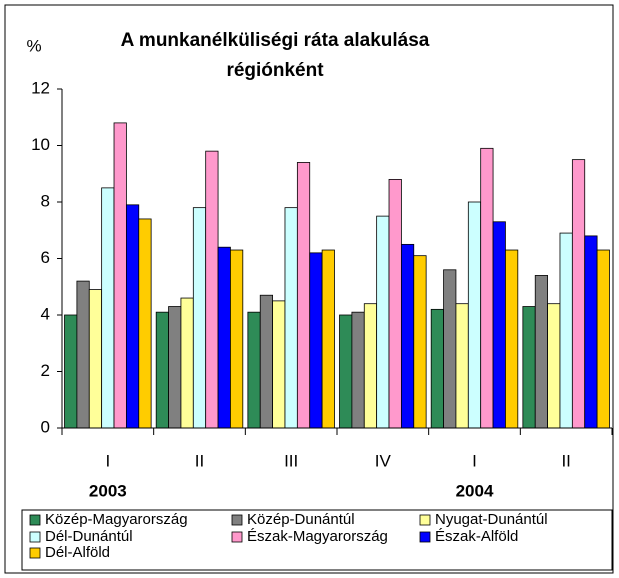  What do you see at coordinates (291, 460) in the screenshot?
I see `x-tick-label: III` at bounding box center [291, 460].